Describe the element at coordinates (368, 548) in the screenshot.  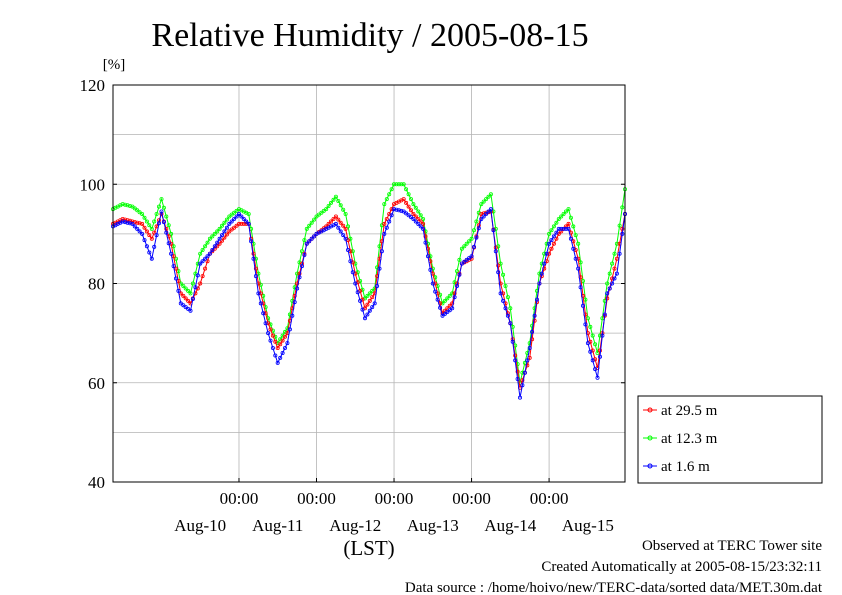
I see `x-axis-label: (LST)` at that location.